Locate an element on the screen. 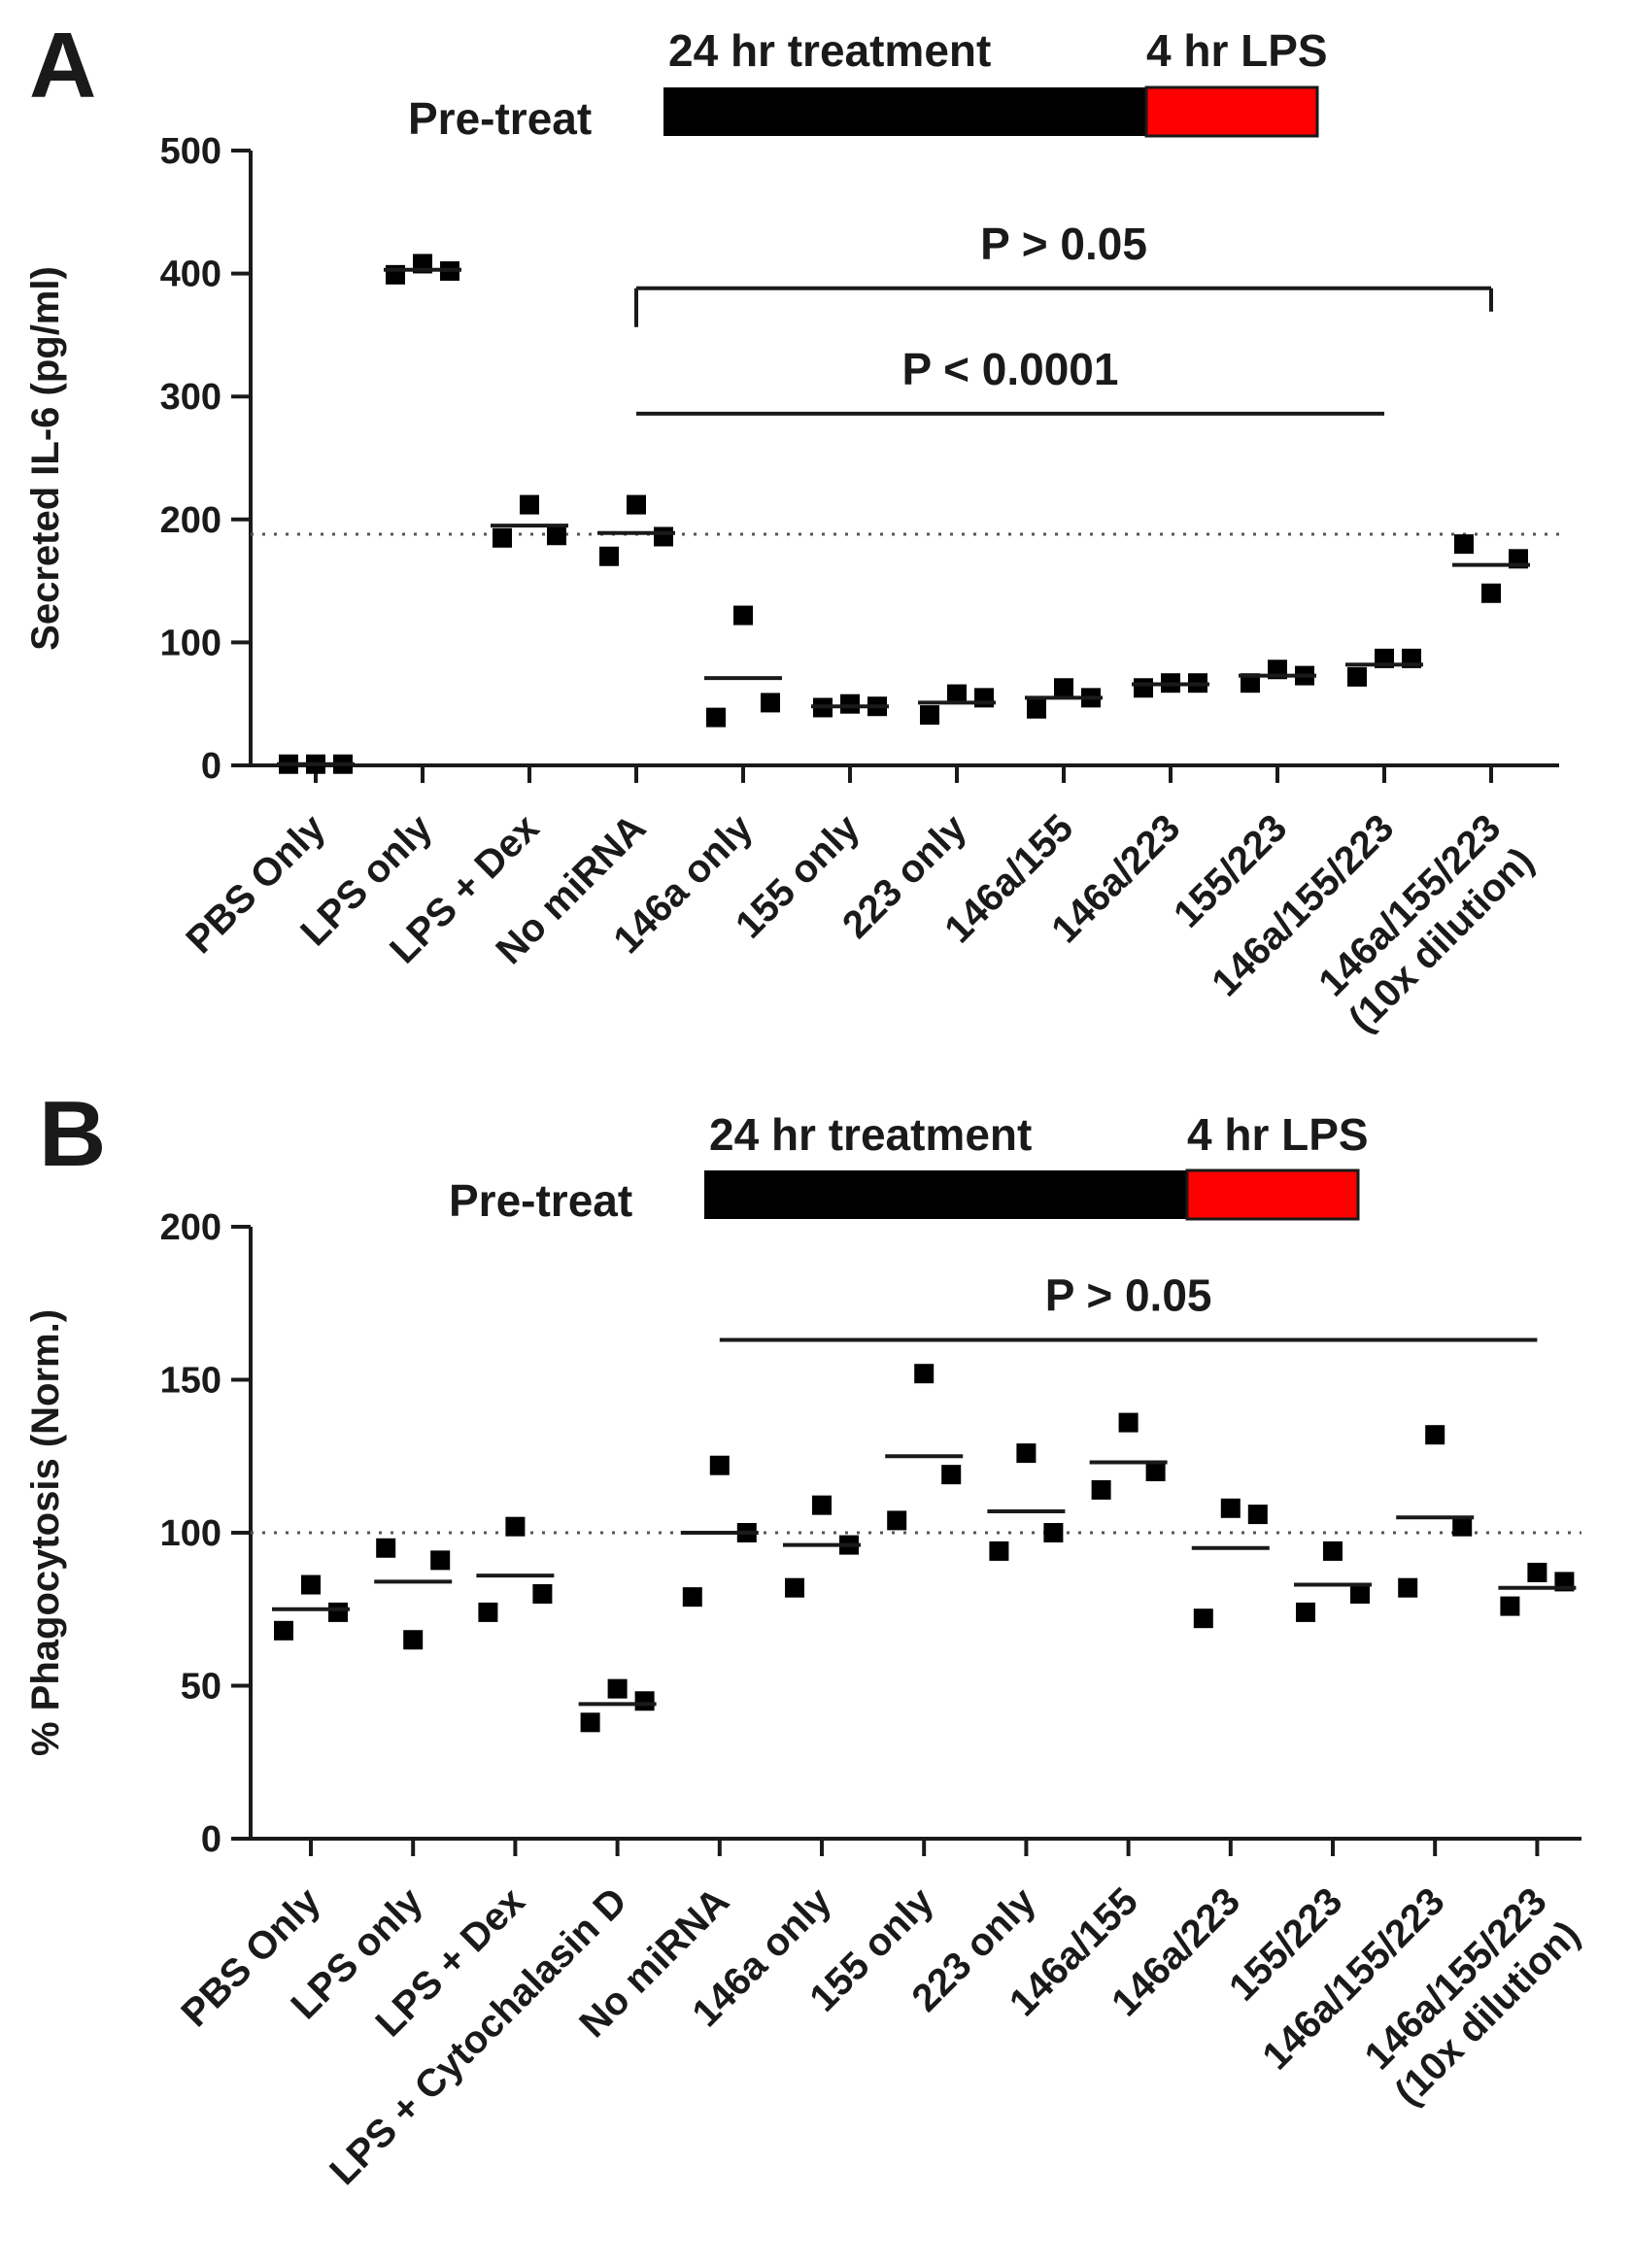 The image size is (1632, 2268). panel-a-treatment-label: 24 hr treatment is located at coordinates (829, 50).